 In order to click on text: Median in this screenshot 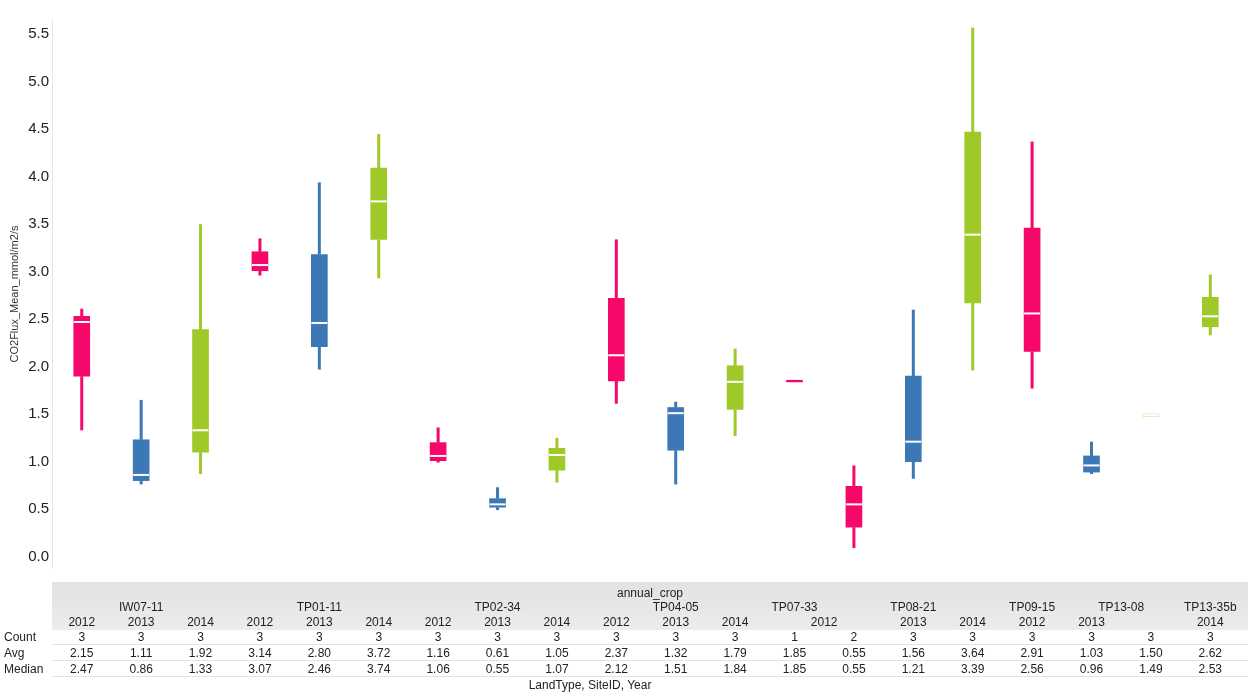, I will do `click(24, 669)`.